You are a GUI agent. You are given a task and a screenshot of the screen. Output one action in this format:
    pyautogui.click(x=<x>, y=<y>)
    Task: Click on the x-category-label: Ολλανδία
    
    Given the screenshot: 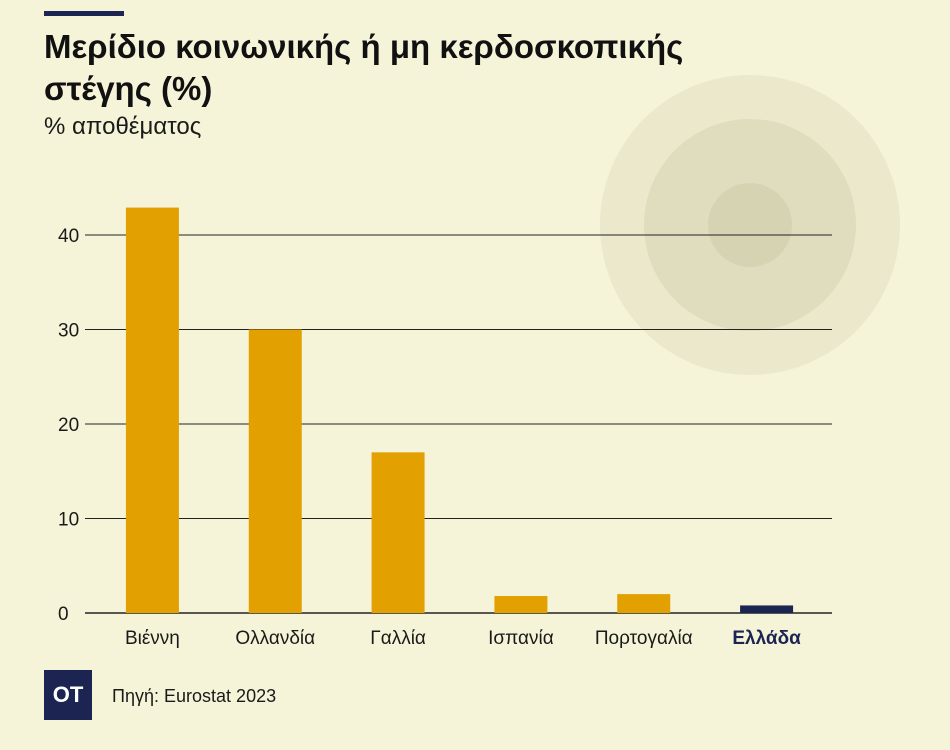 What is the action you would take?
    pyautogui.click(x=275, y=638)
    